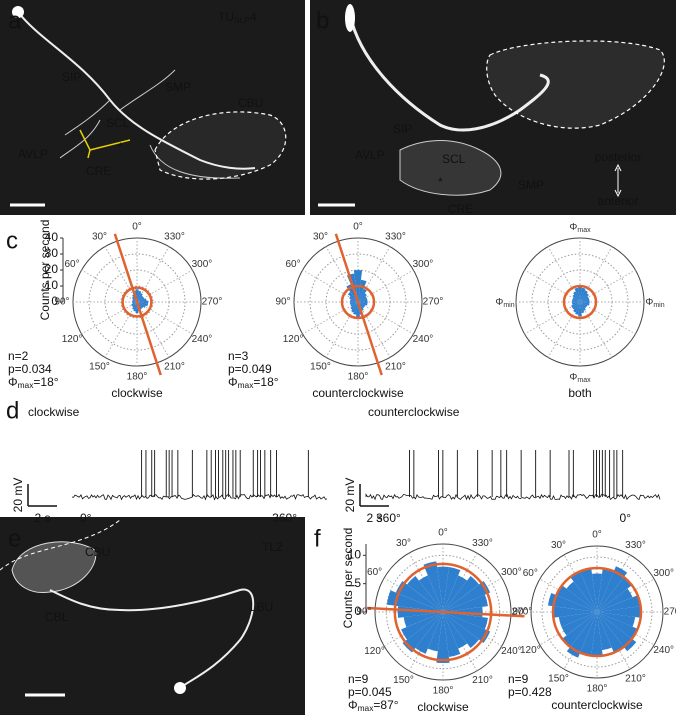 This screenshot has width=676, height=720. I want to click on r-tick-label: 10, so click(52, 285).